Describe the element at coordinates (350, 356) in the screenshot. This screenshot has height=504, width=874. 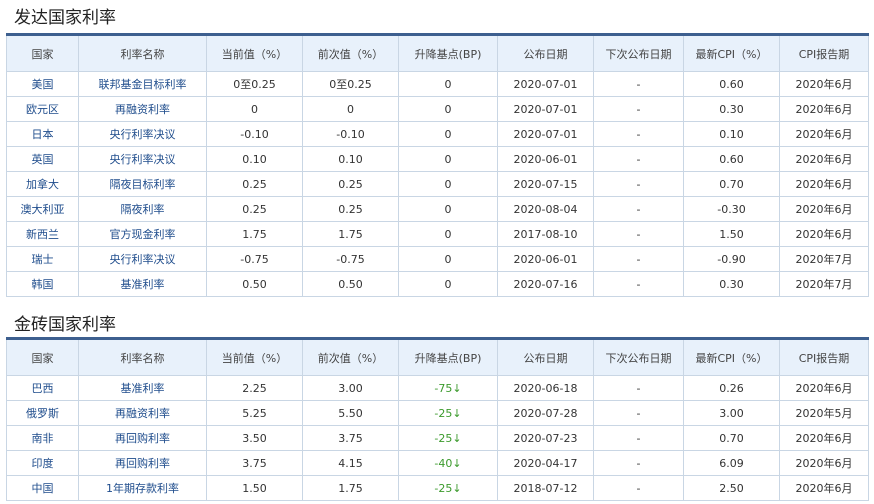
I see `column-header: 前次值（%）` at that location.